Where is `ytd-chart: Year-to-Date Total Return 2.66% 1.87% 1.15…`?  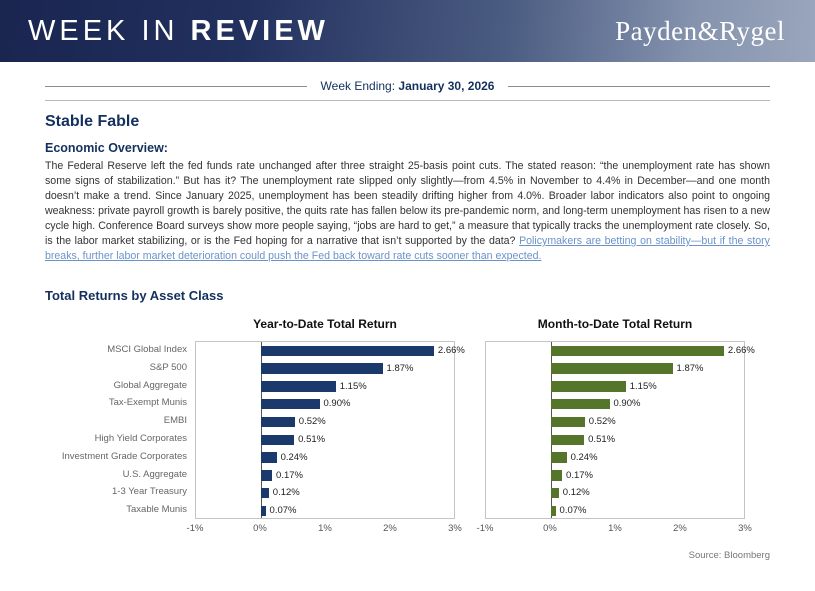 ytd-chart: Year-to-Date Total Return 2.66% 1.87% 1.15… is located at coordinates (326, 427).